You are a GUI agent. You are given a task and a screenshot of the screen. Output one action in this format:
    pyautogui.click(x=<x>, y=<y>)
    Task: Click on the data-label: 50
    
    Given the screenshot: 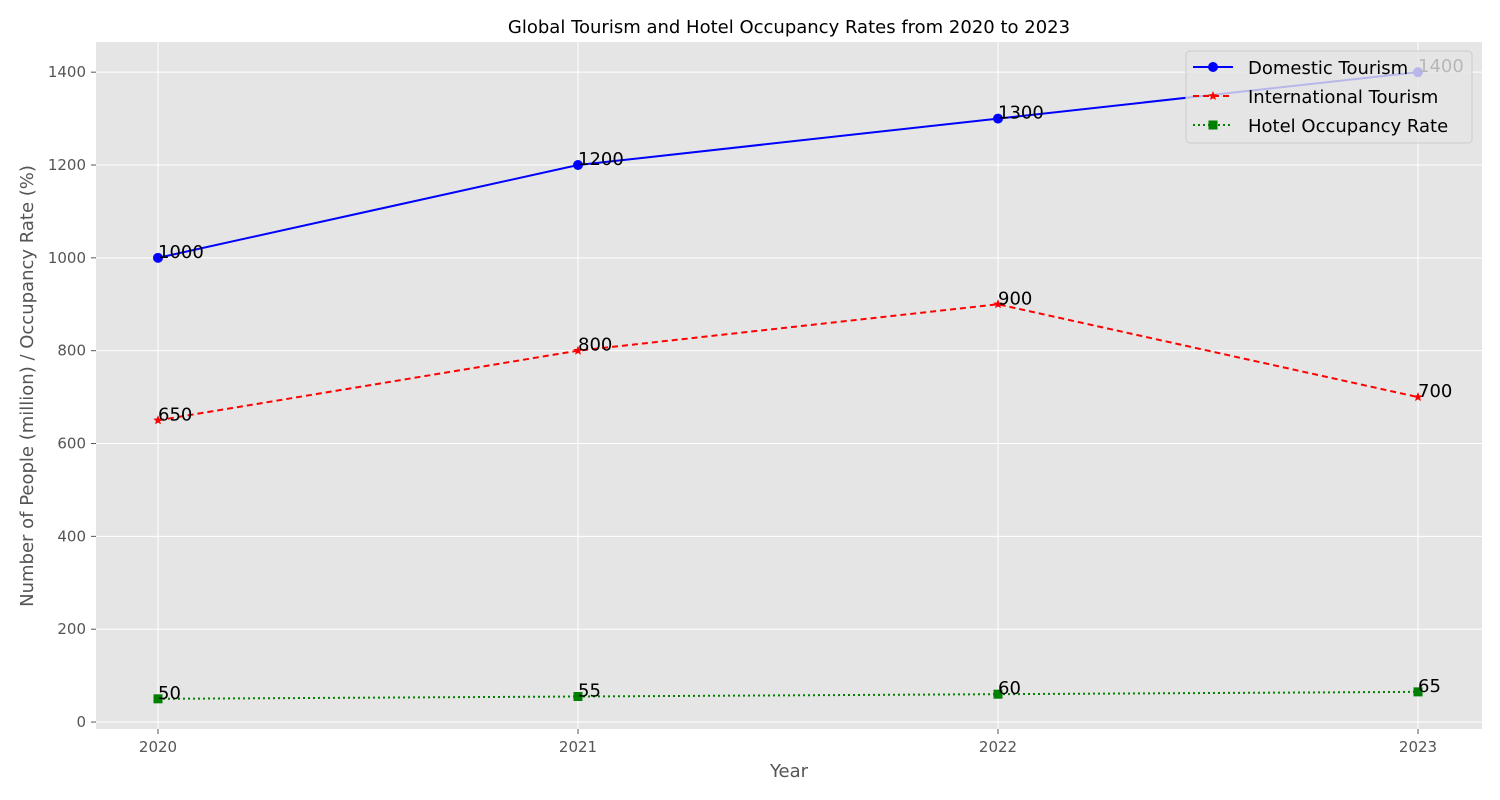 What is the action you would take?
    pyautogui.click(x=169, y=693)
    